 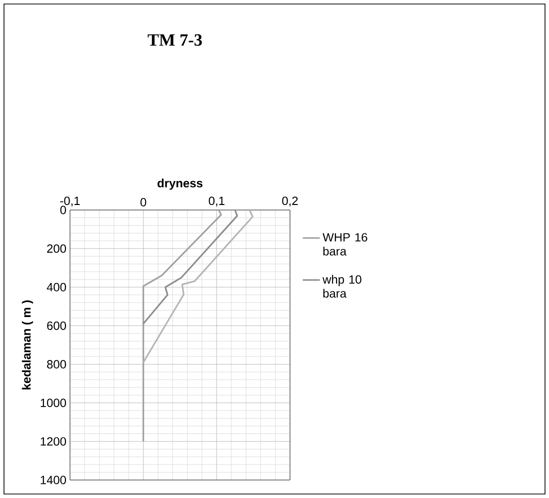 I want to click on x-tick-label: 0, so click(x=143, y=202).